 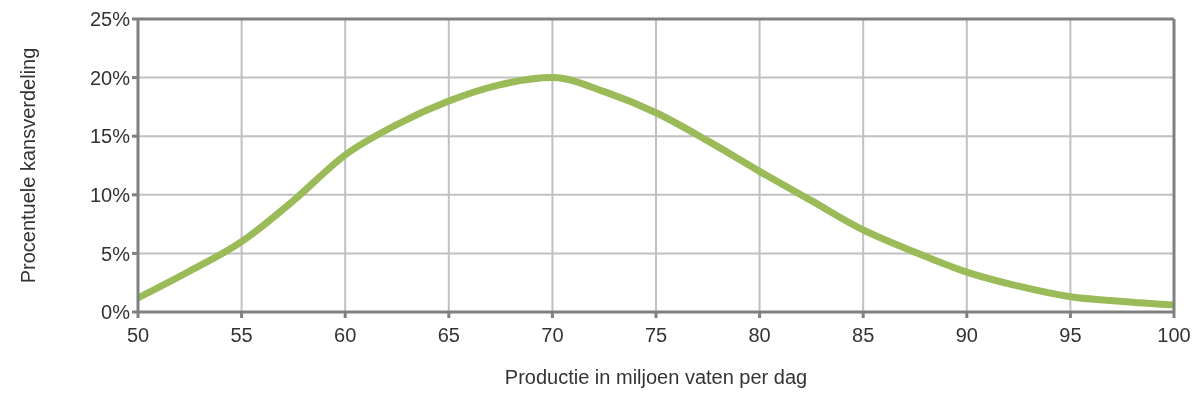 What do you see at coordinates (448, 335) in the screenshot?
I see `x-tick-label: 65` at bounding box center [448, 335].